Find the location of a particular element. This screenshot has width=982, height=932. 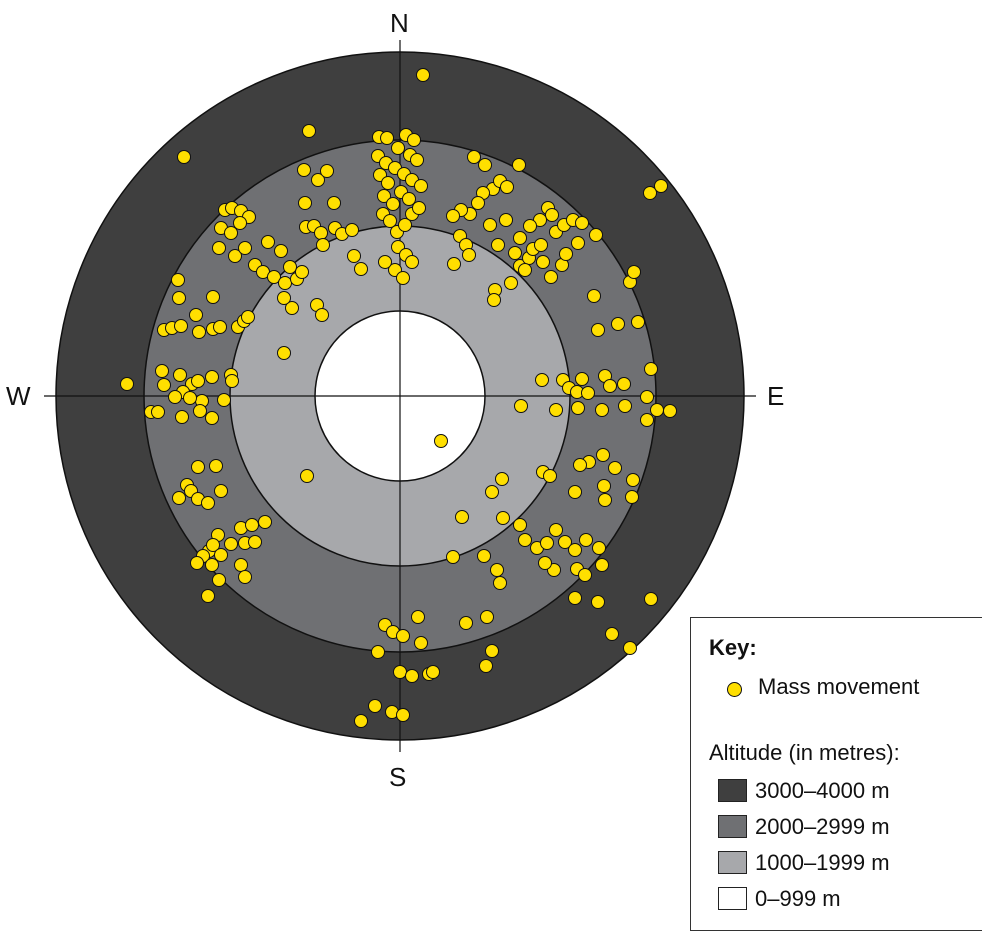

mass-movement-marker-icon is located at coordinates (734, 689).